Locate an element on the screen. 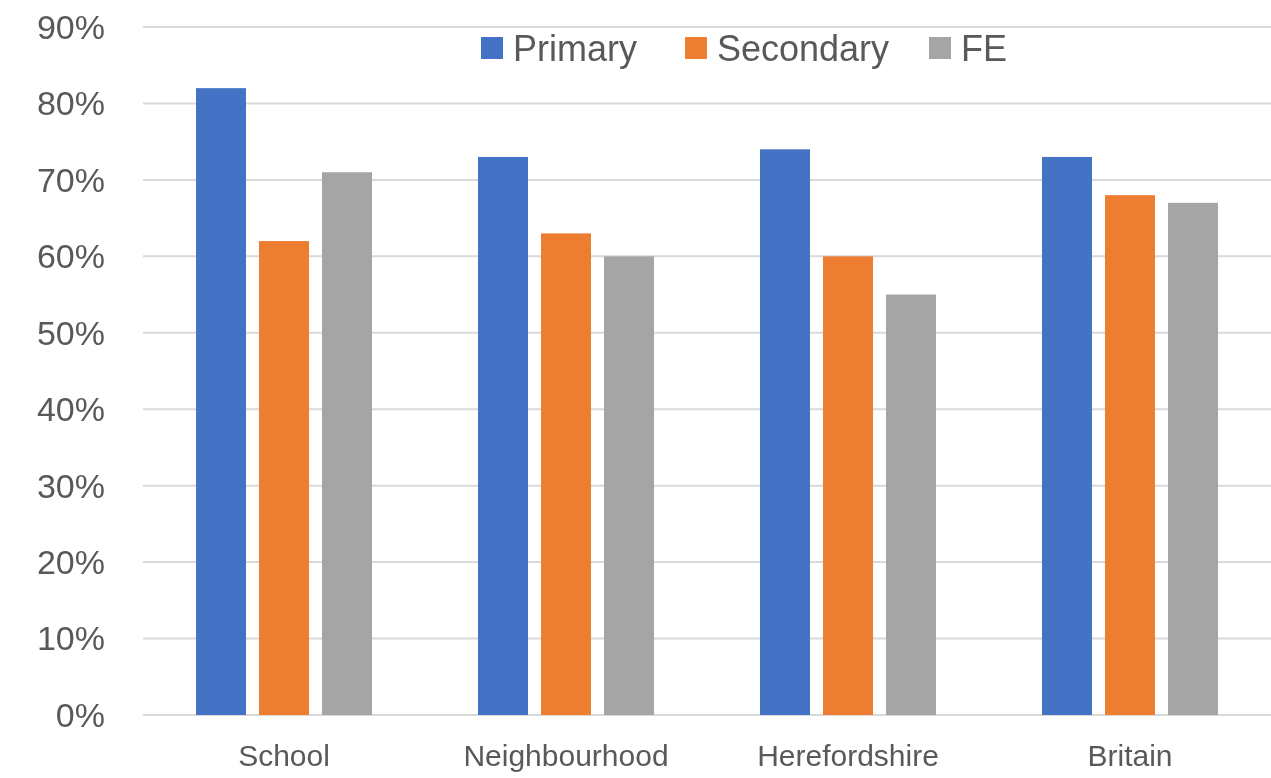 Image resolution: width=1271 pixels, height=778 pixels. legend-label: Secondary is located at coordinates (803, 48).